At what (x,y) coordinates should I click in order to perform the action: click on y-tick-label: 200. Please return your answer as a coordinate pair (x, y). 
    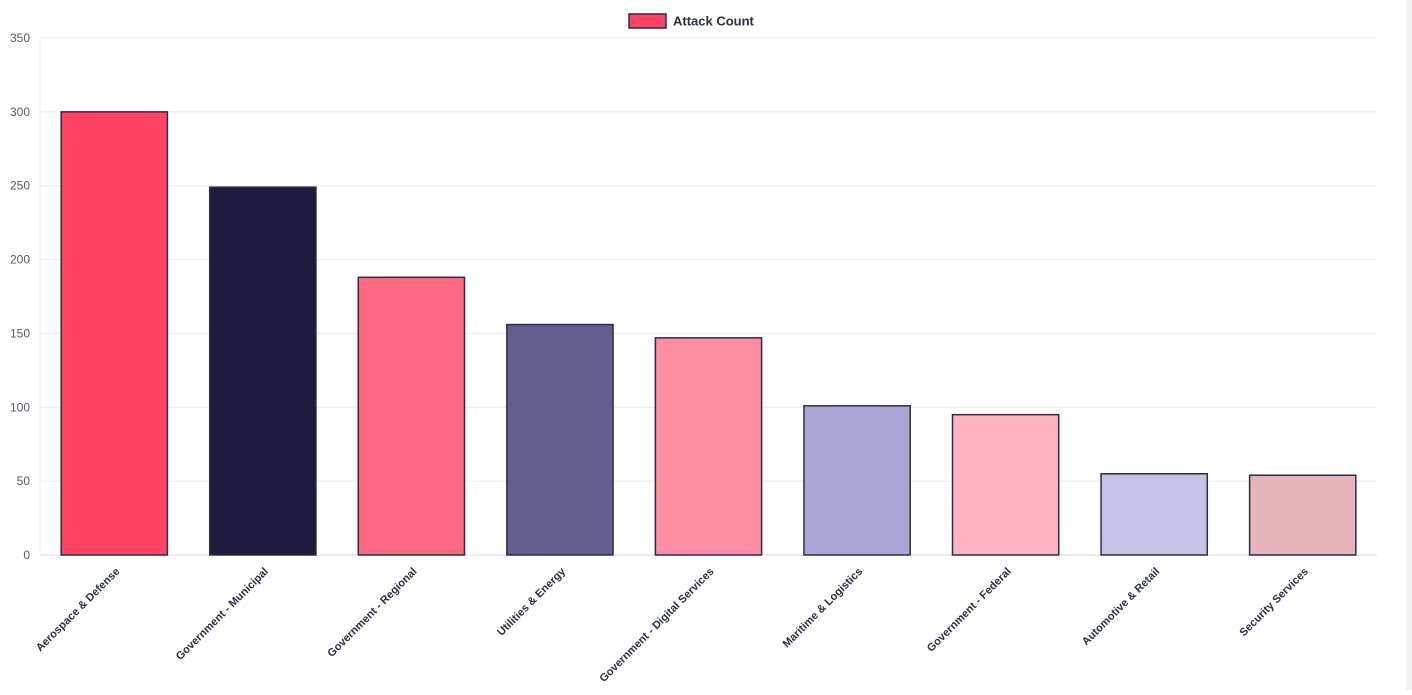
    Looking at the image, I should click on (20, 260).